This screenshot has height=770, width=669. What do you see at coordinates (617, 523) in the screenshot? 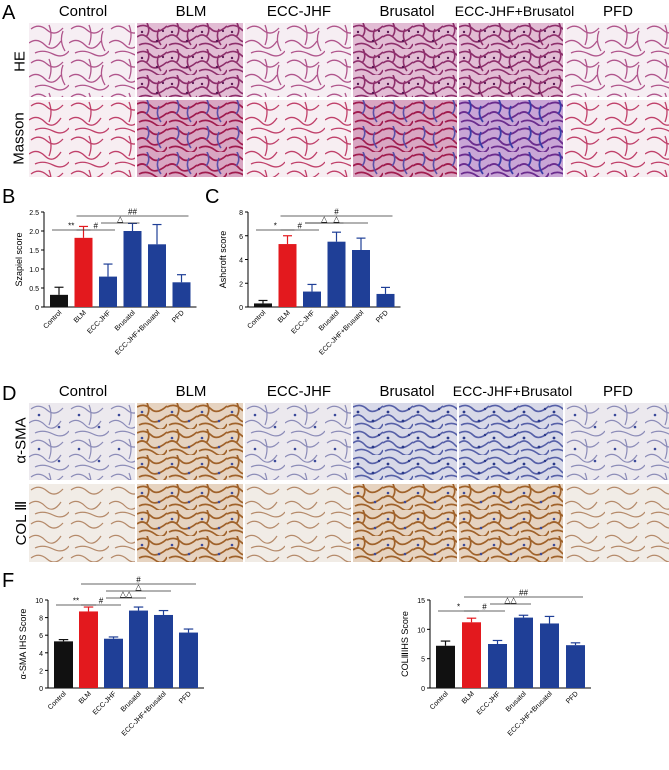
I see `micrograph-col3-pfd` at bounding box center [617, 523].